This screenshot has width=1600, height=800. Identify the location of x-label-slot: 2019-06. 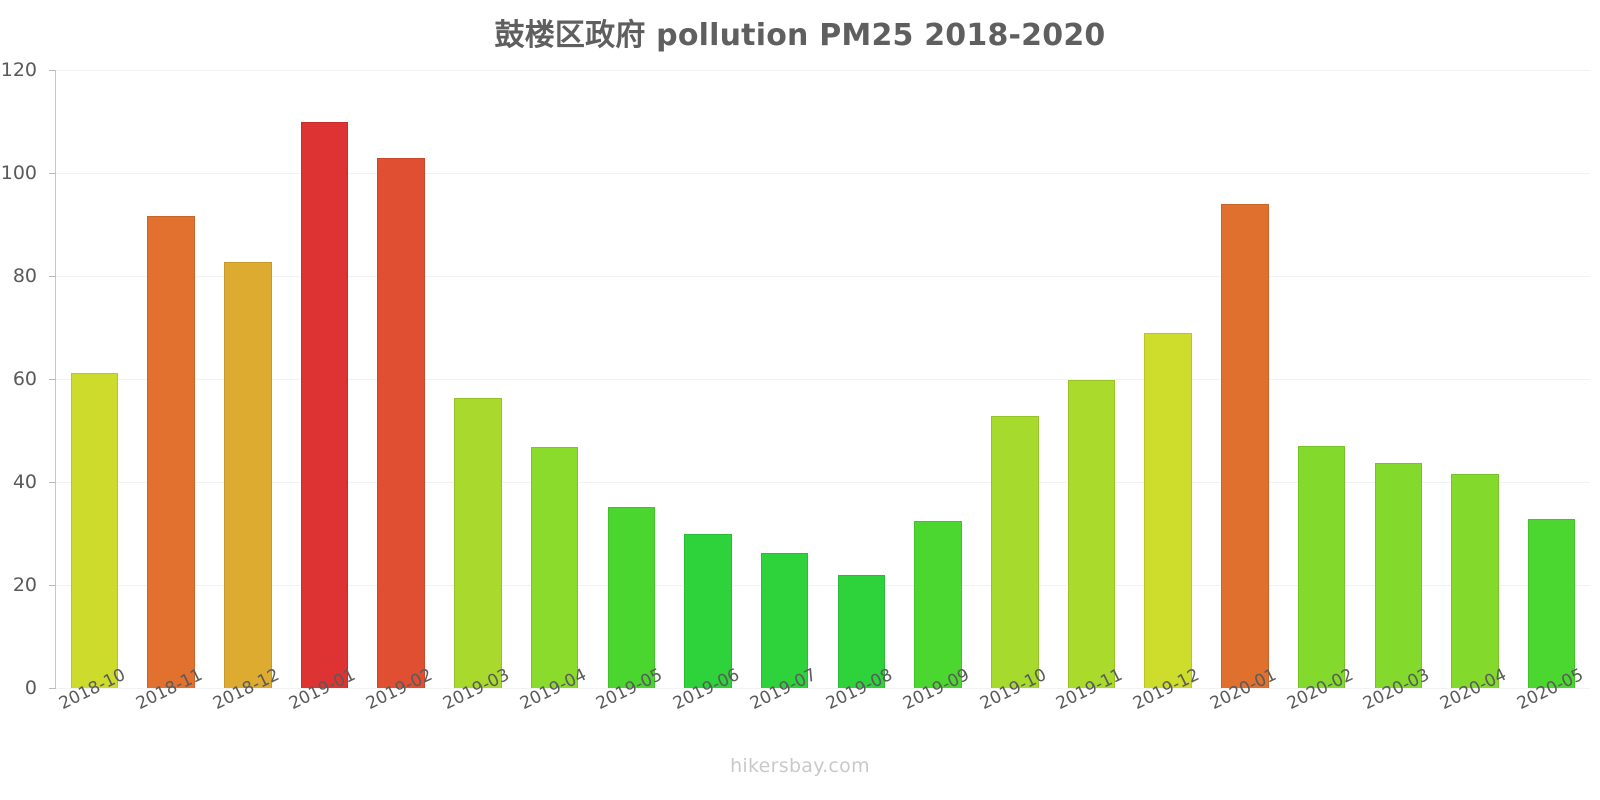
(708, 708).